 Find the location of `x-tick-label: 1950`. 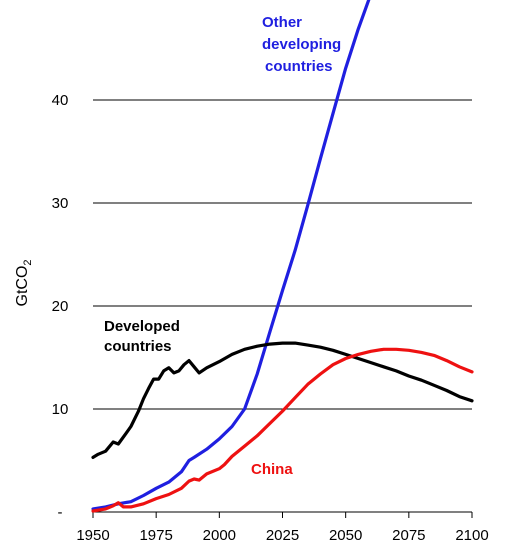

x-tick-label: 1950 is located at coordinates (92, 535).